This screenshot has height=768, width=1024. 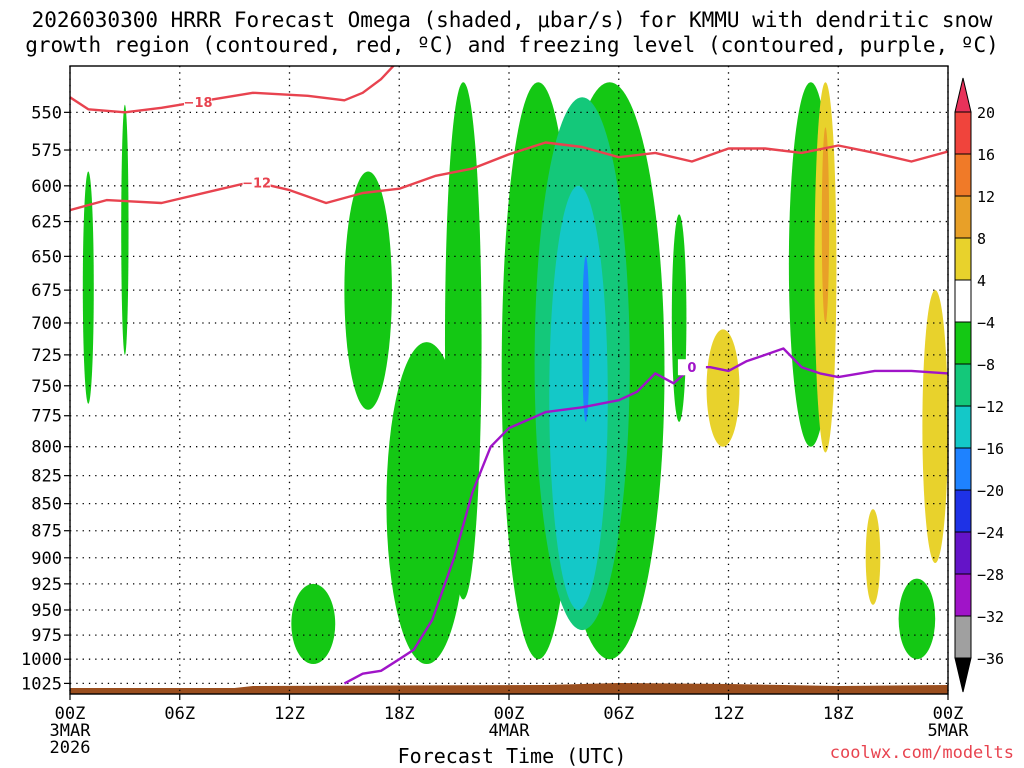 What do you see at coordinates (512, 756) in the screenshot?
I see `x-axis-label: Forecast Time (UTC)` at bounding box center [512, 756].